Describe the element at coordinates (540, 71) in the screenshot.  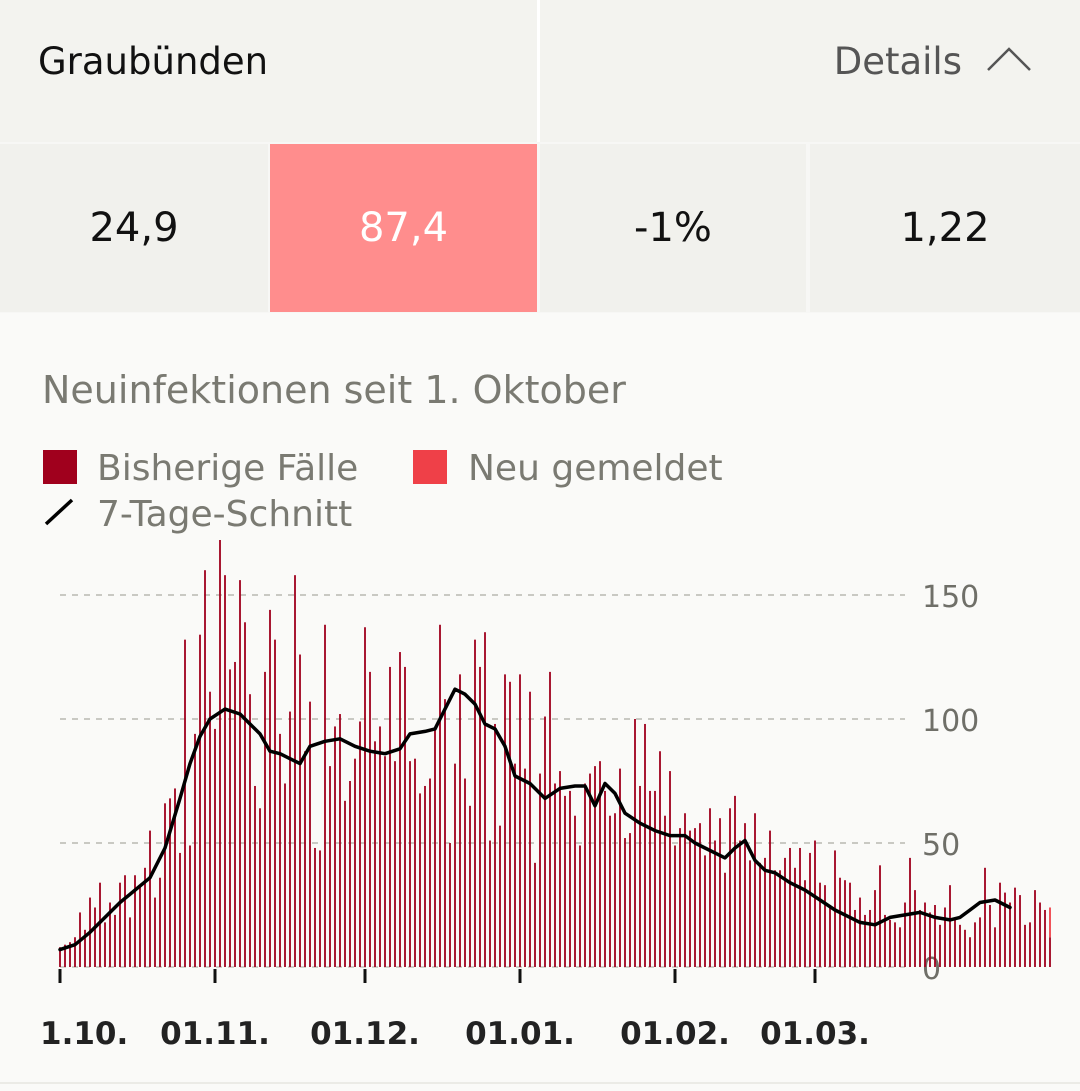
I see `region-header: Graubünden Details` at that location.